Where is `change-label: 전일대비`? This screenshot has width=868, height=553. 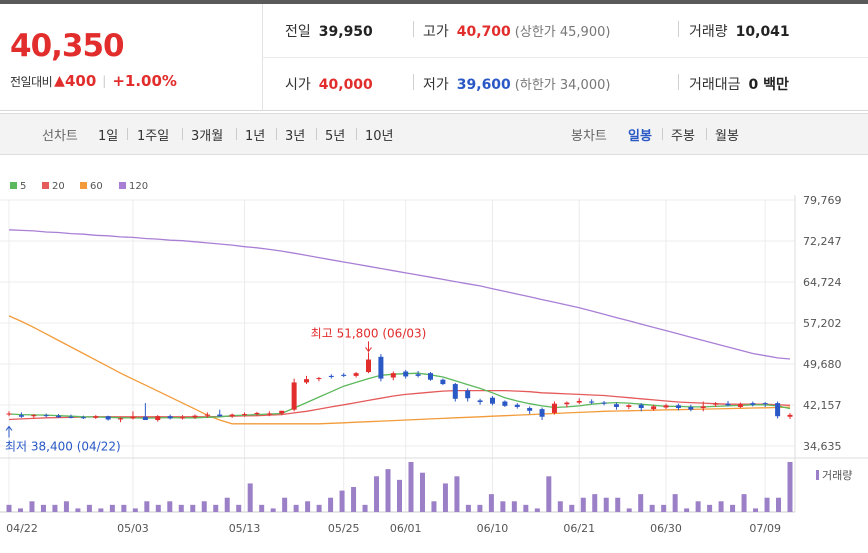
change-label: 전일대비 is located at coordinates (31, 81).